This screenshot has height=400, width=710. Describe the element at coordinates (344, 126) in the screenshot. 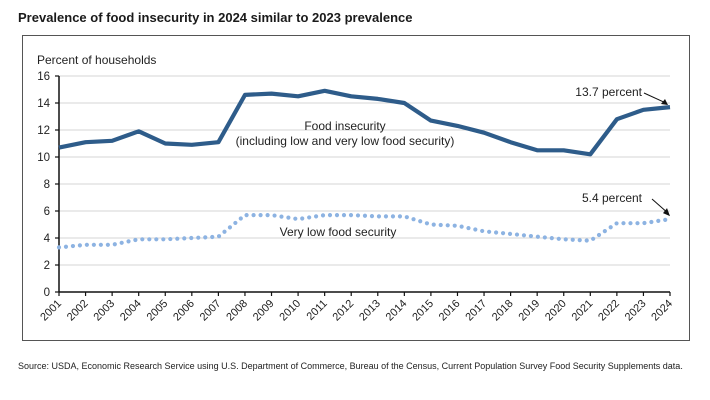

I see `series-label-line: Food insecurity` at that location.